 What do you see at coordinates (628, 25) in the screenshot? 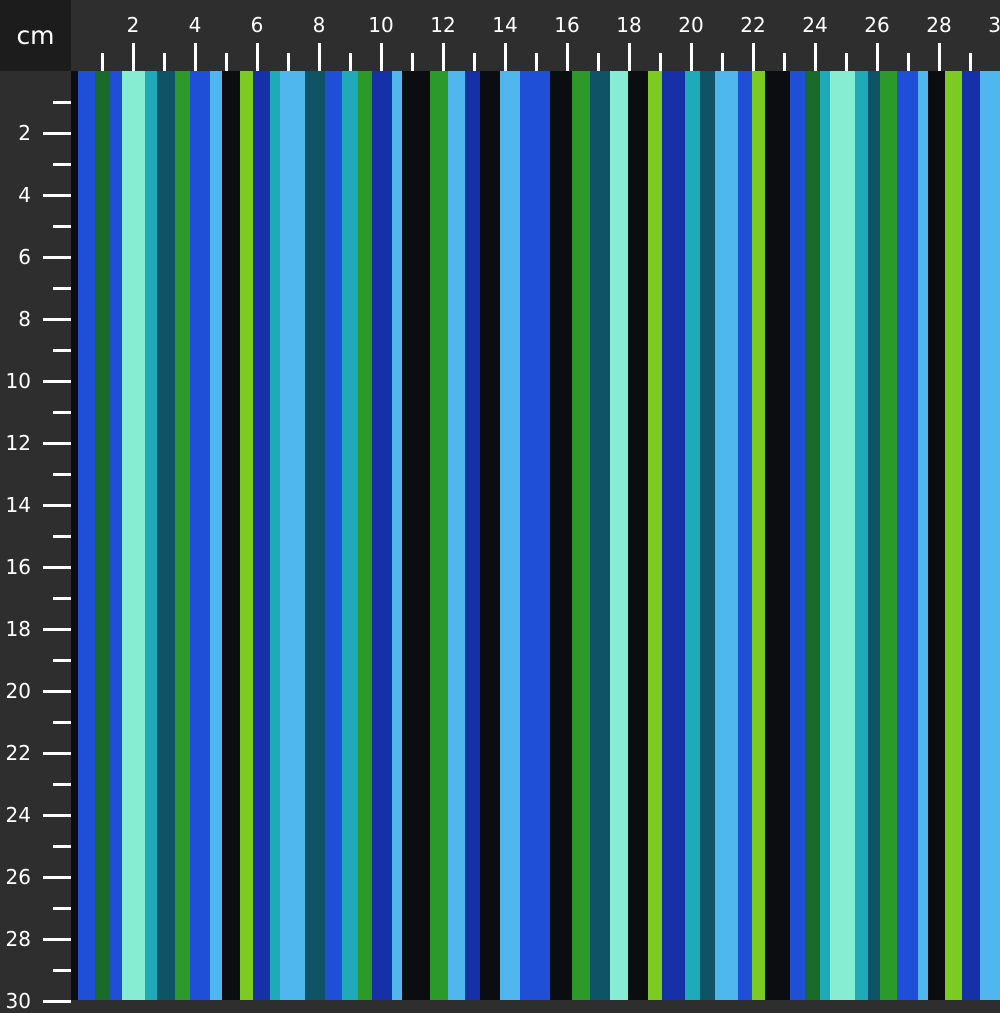
I see `top-ruler-label: 18` at bounding box center [628, 25].